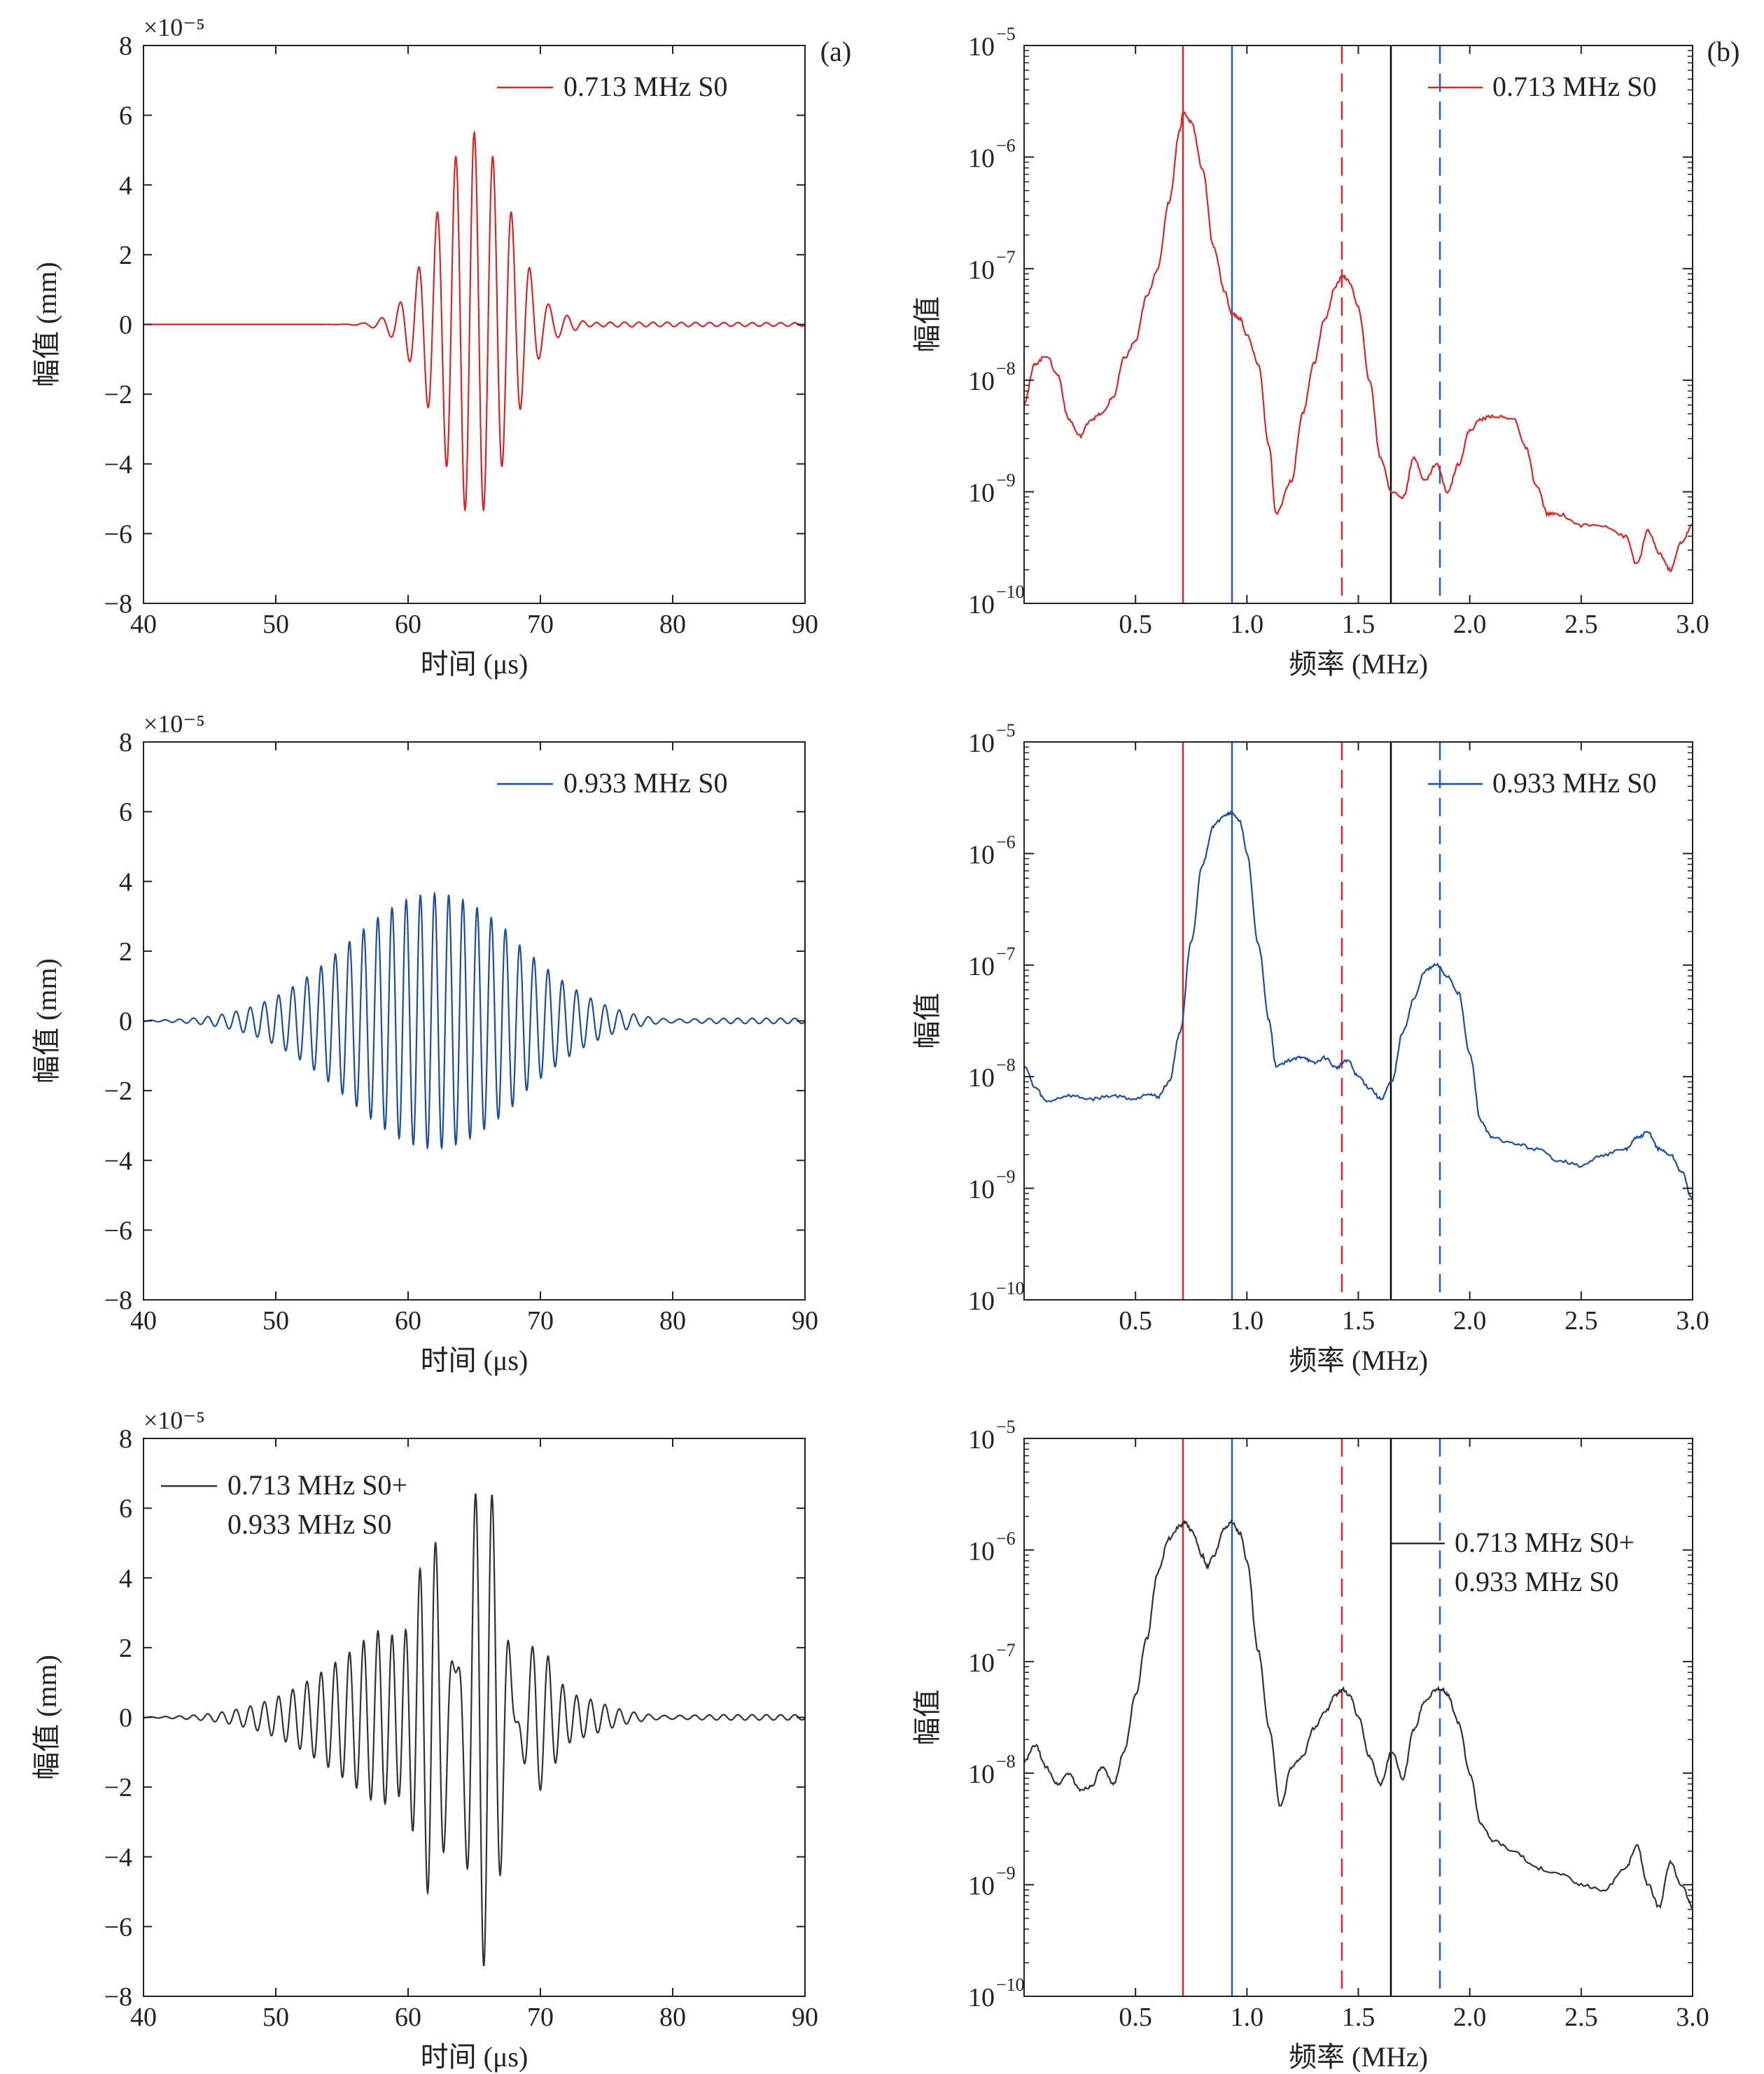 This screenshot has height=2074, width=1764. I want to click on legend-label: 0.713 MHz S0+, so click(317, 1485).